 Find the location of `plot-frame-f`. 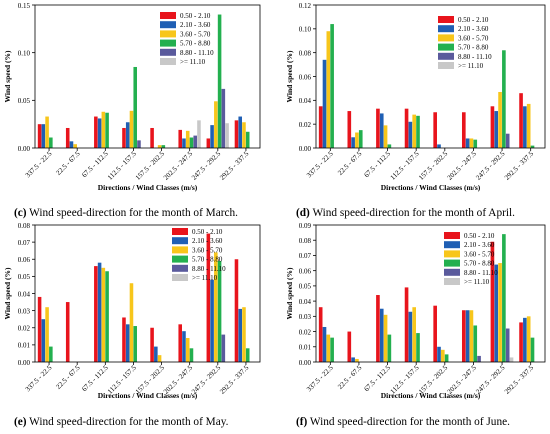

plot-frame-f is located at coordinates (430, 293).